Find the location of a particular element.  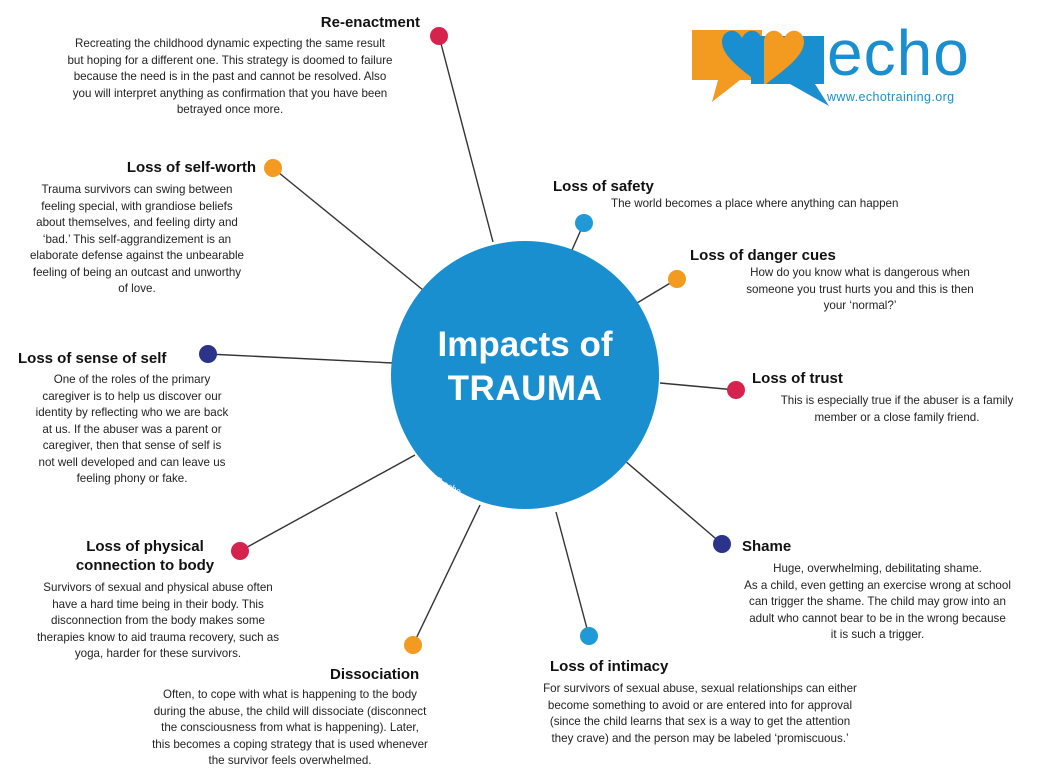

dot-dissociation is located at coordinates (413, 645).